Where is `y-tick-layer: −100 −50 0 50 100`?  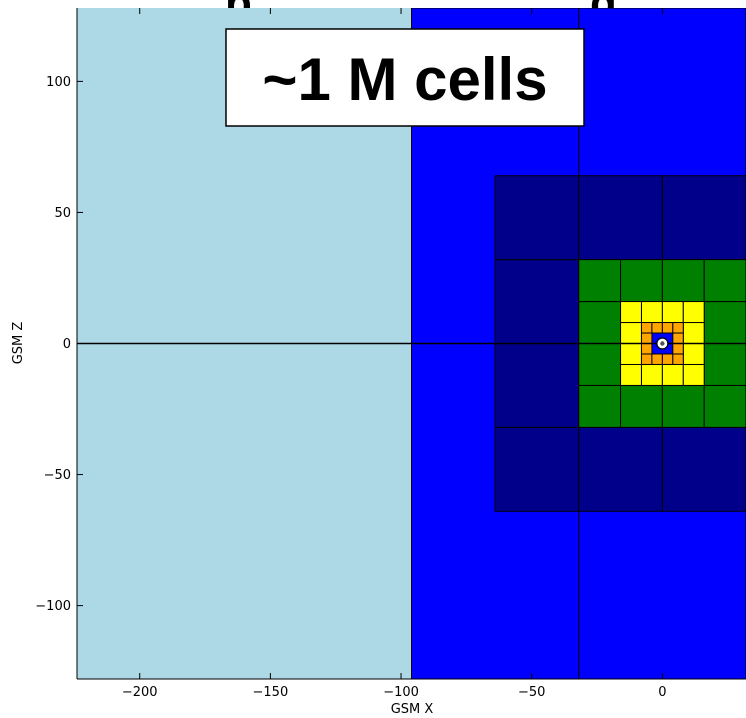 y-tick-layer: −100 −50 0 50 100 is located at coordinates (59, 344).